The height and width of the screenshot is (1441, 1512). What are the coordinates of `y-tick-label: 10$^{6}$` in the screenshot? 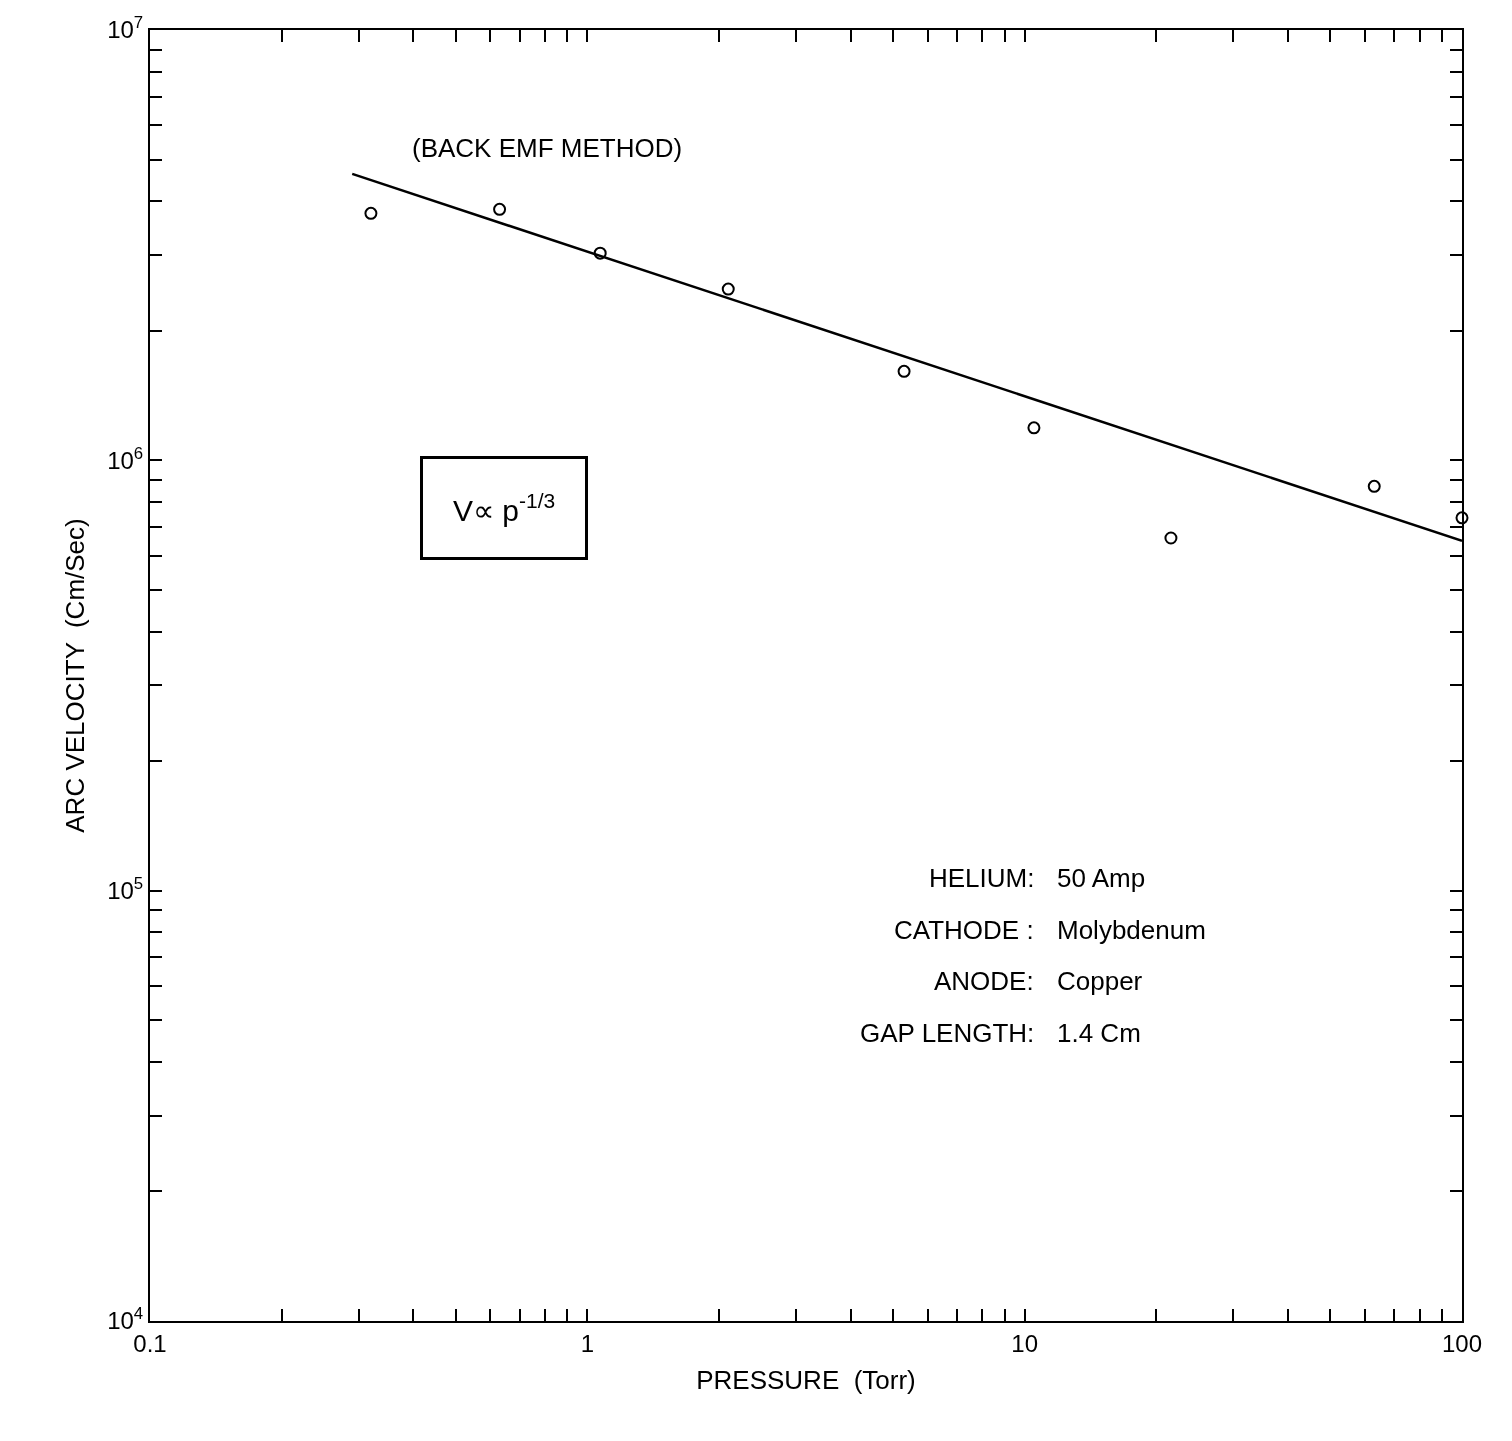 It's located at (125, 458).